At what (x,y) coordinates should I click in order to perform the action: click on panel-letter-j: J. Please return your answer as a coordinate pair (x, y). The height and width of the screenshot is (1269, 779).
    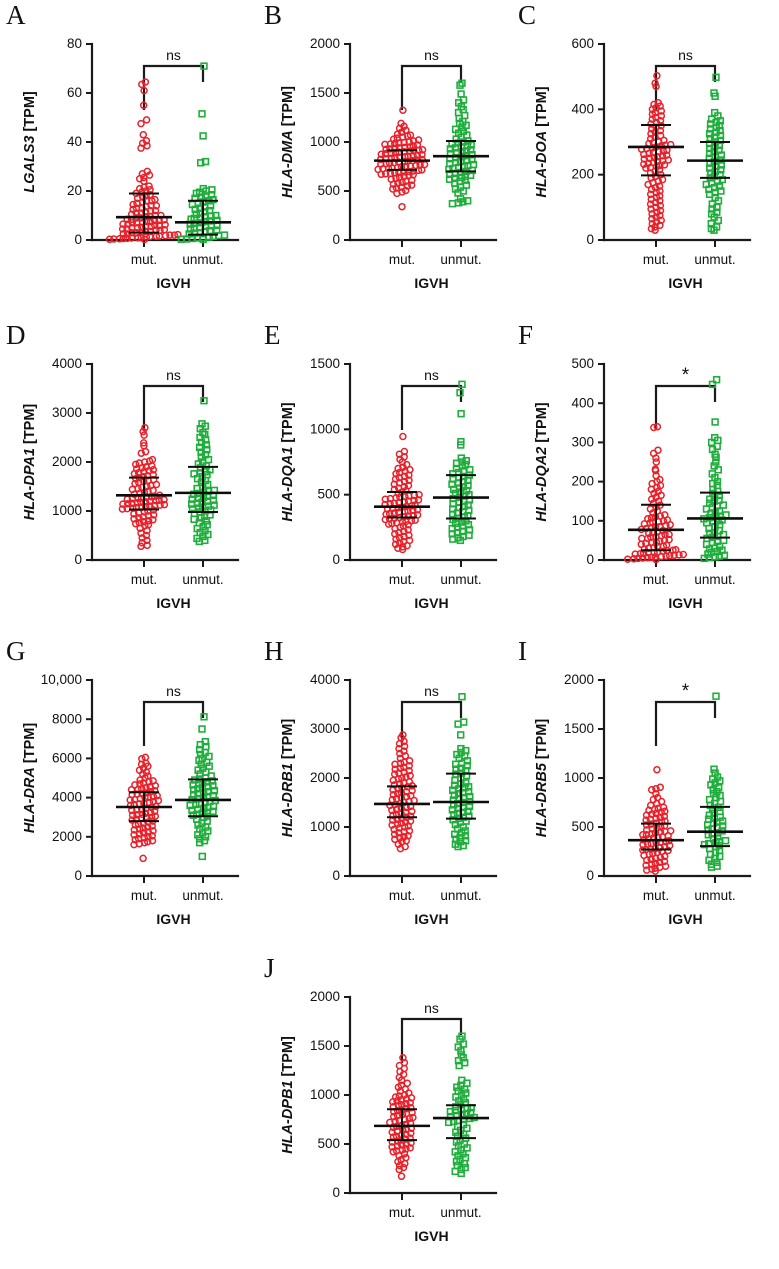
    Looking at the image, I should click on (269, 968).